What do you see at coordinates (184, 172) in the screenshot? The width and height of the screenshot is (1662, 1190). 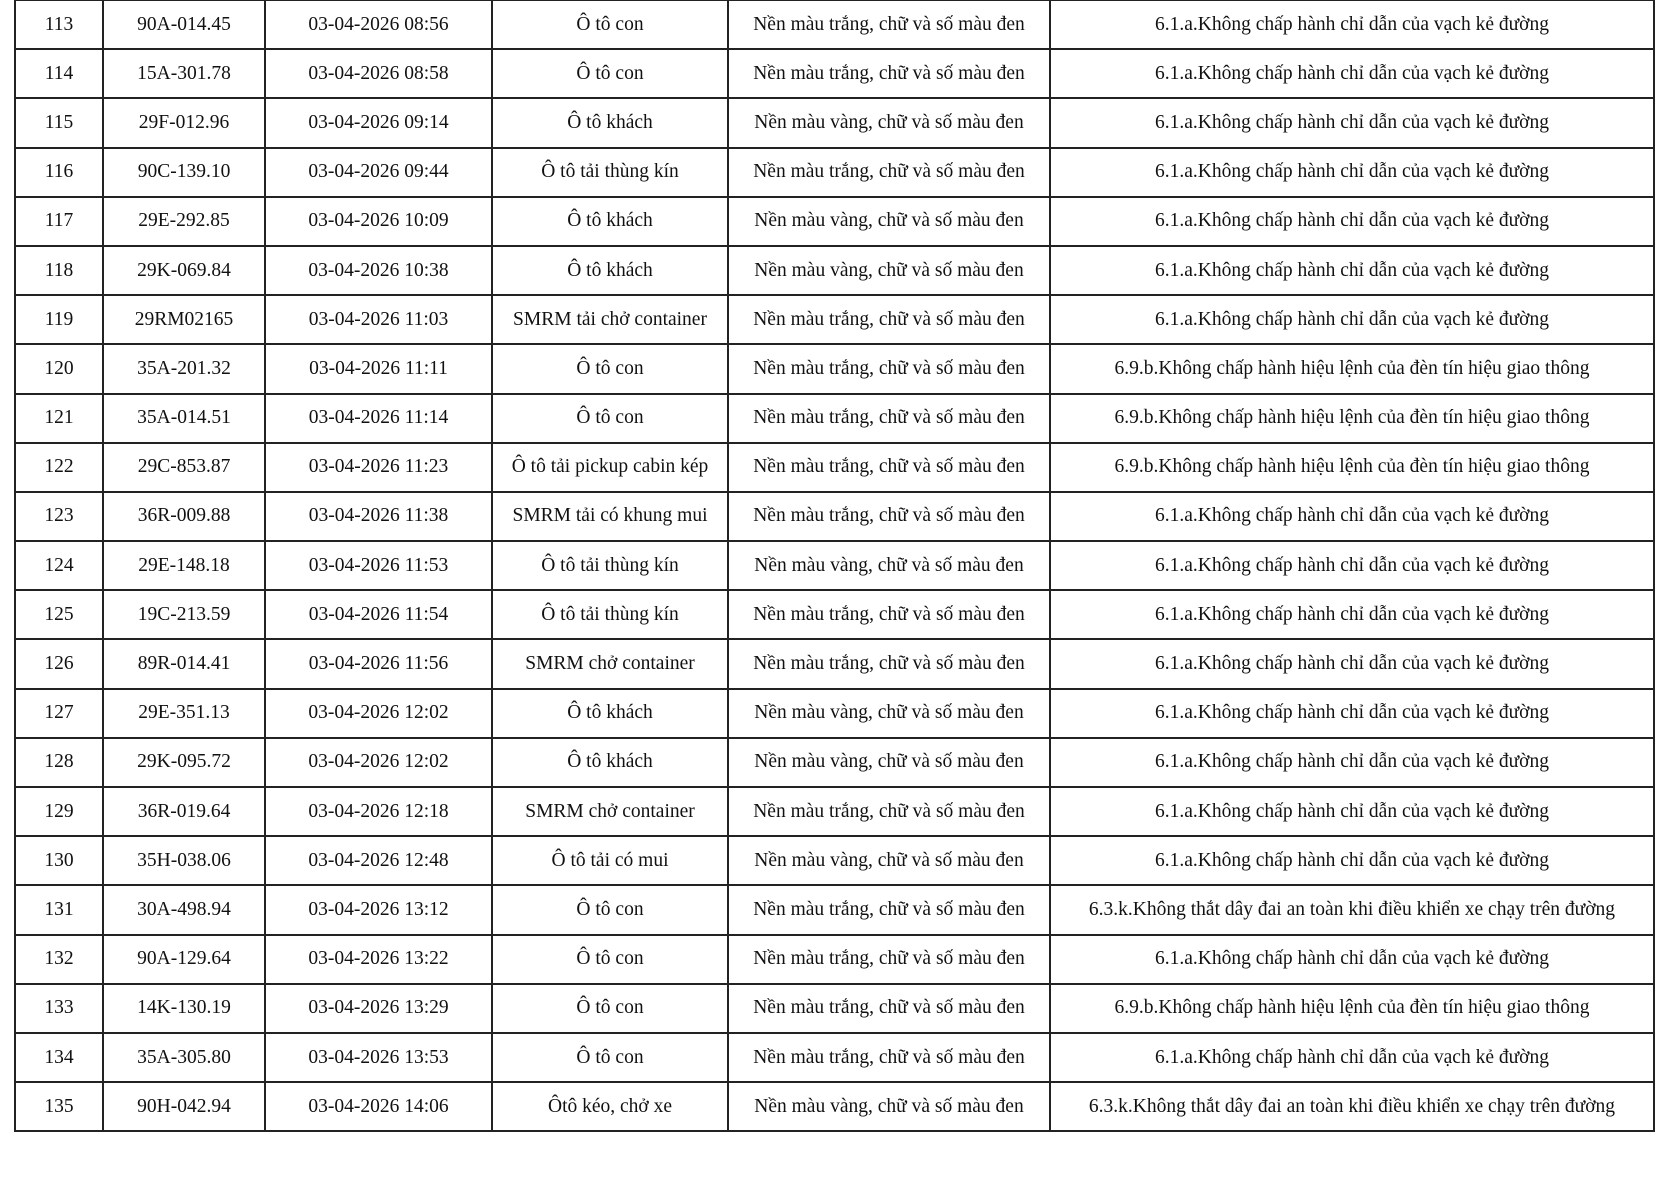 I see `license-plate-cell: 90C-139.10` at bounding box center [184, 172].